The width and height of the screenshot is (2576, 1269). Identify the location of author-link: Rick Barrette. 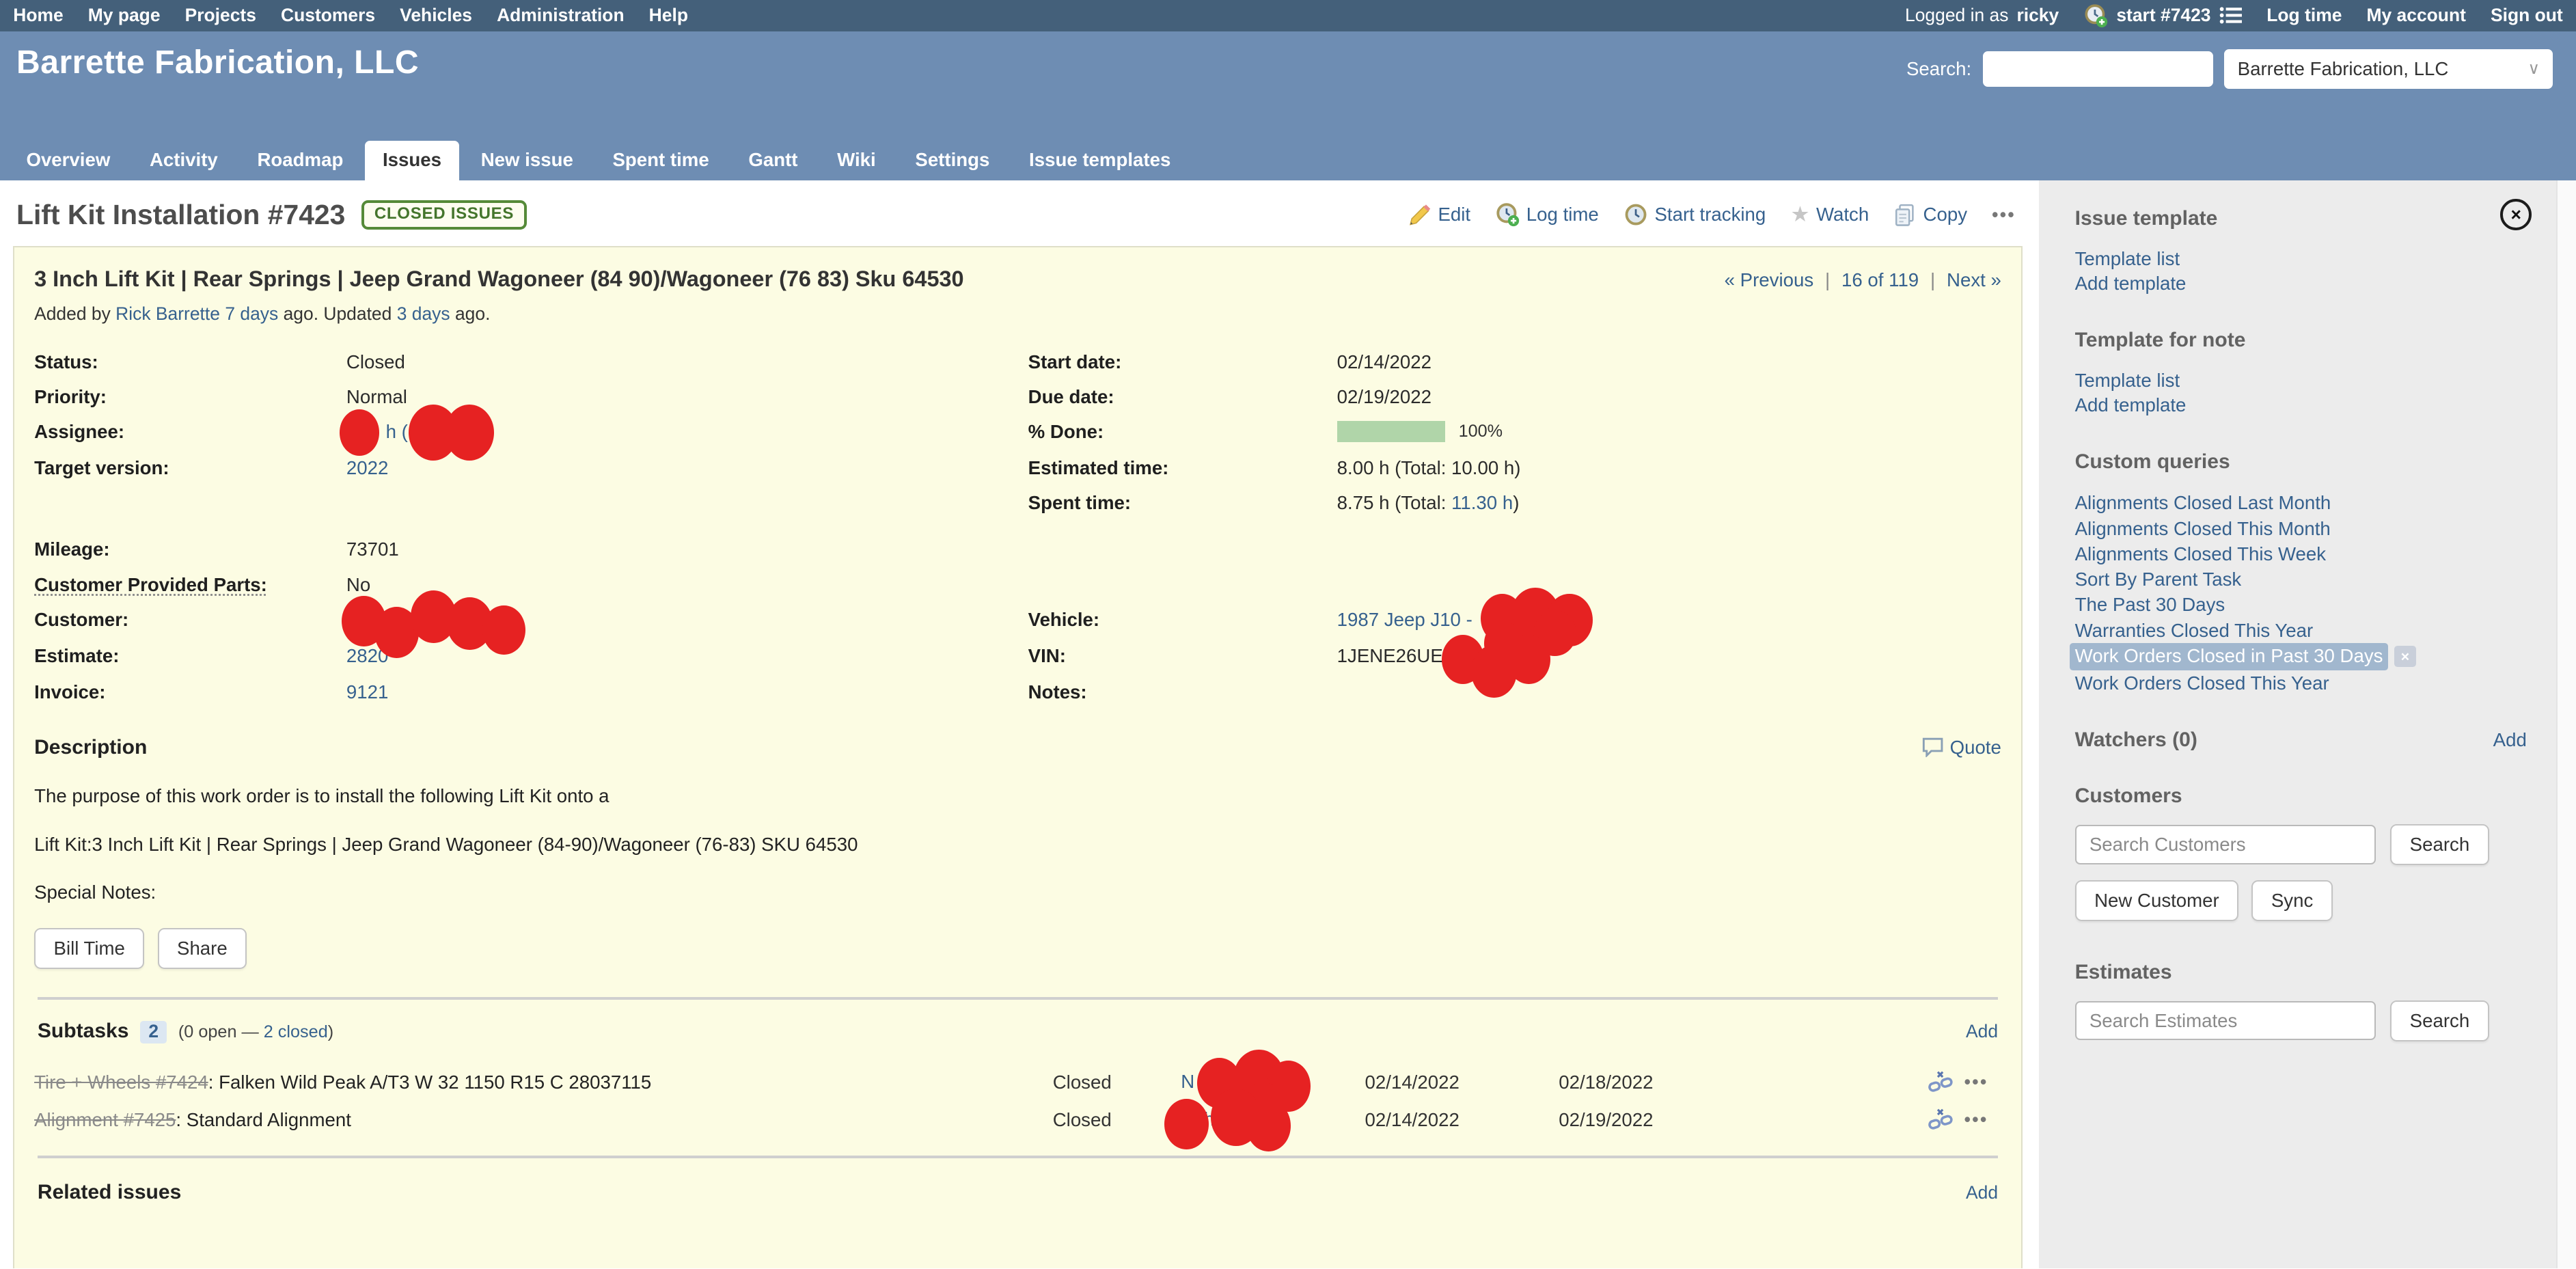
(167, 314).